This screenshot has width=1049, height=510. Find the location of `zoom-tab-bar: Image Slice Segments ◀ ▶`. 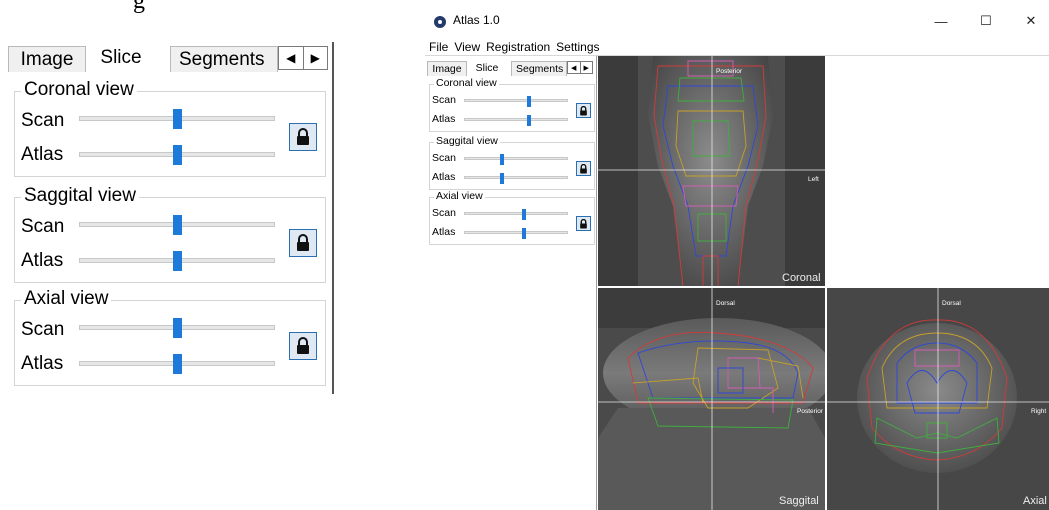

zoom-tab-bar: Image Slice Segments ◀ ▶ is located at coordinates (170, 58).